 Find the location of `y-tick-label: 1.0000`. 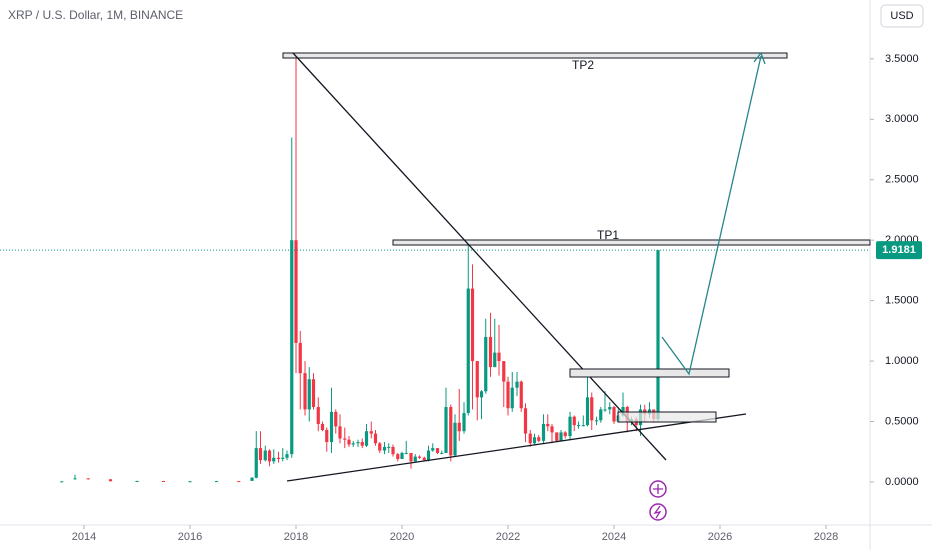

y-tick-label: 1.0000 is located at coordinates (902, 361).